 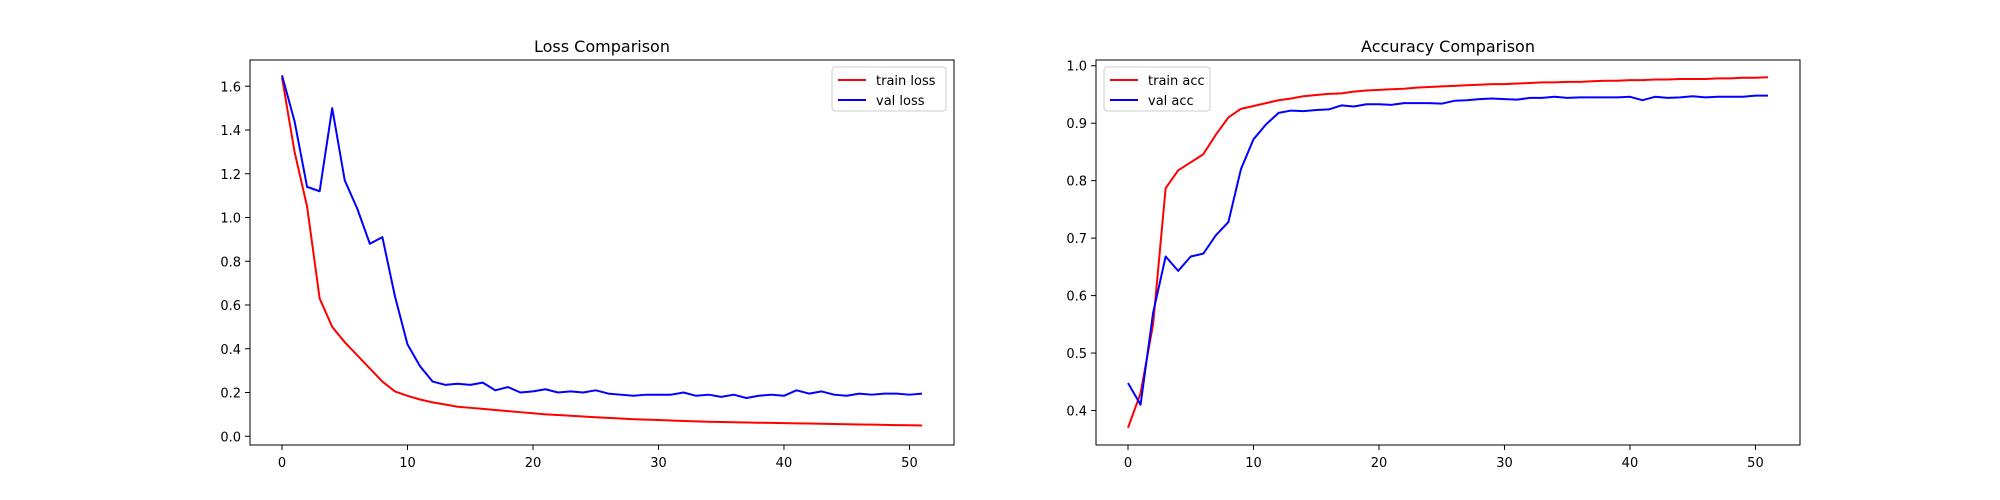 What do you see at coordinates (230, 306) in the screenshot?
I see `loss-y-tick-label: 0.6` at bounding box center [230, 306].